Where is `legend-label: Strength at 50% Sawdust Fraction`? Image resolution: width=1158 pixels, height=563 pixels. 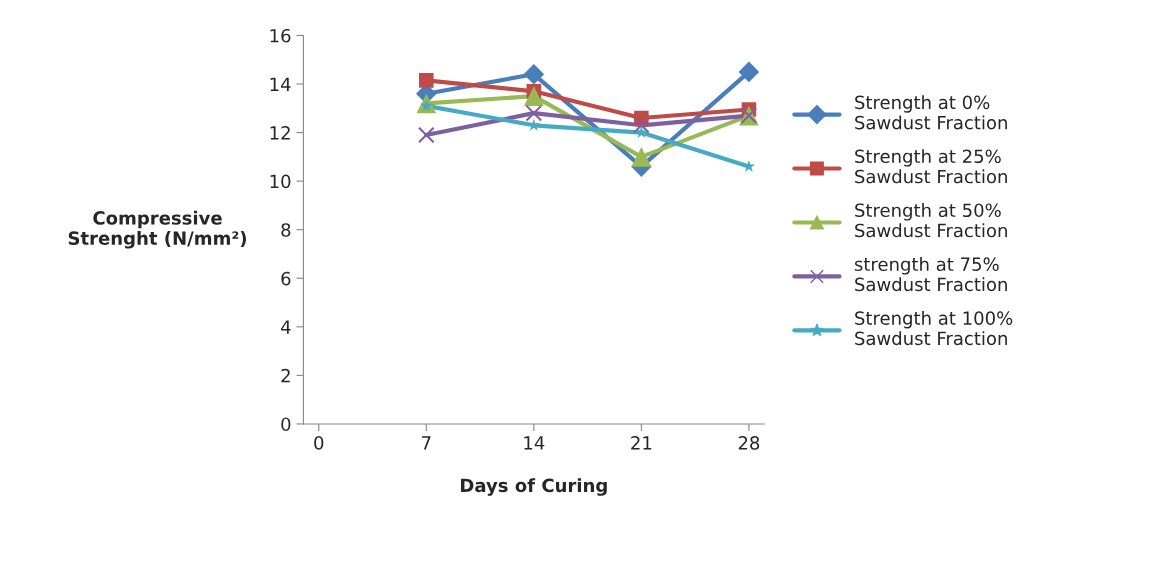 legend-label: Strength at 50% Sawdust Fraction is located at coordinates (931, 220).